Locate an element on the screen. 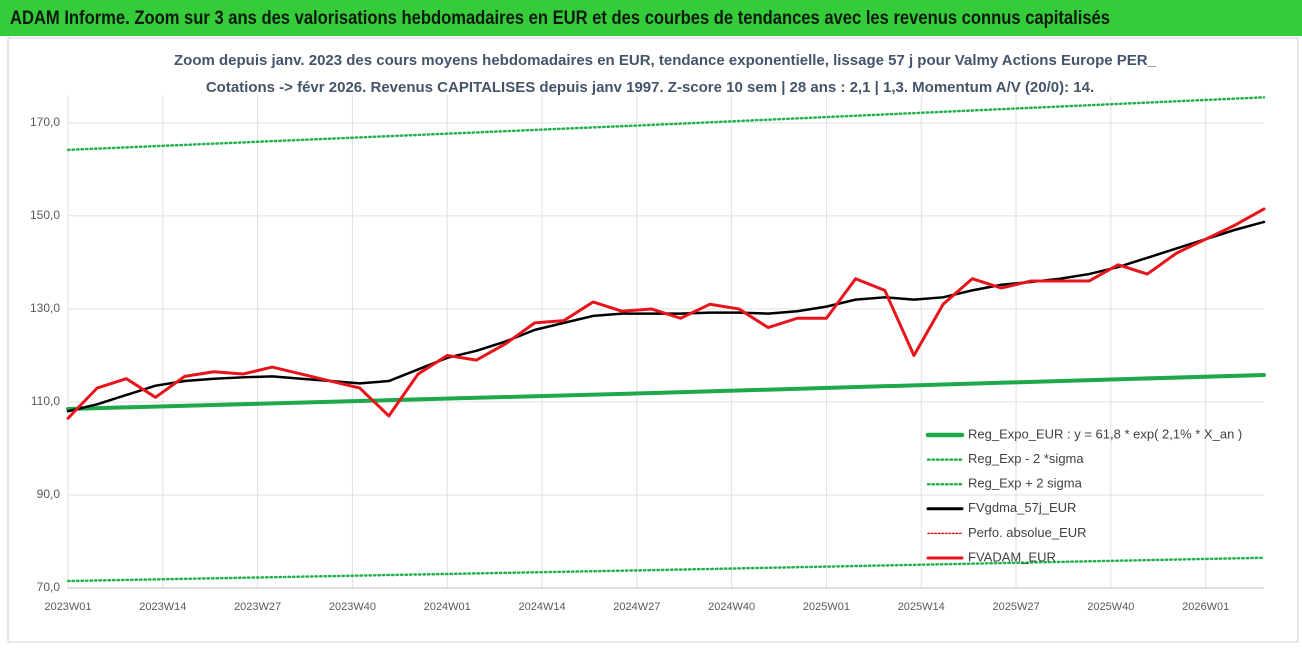 The height and width of the screenshot is (652, 1302). x-tick-label: 2023W40 is located at coordinates (352, 607).